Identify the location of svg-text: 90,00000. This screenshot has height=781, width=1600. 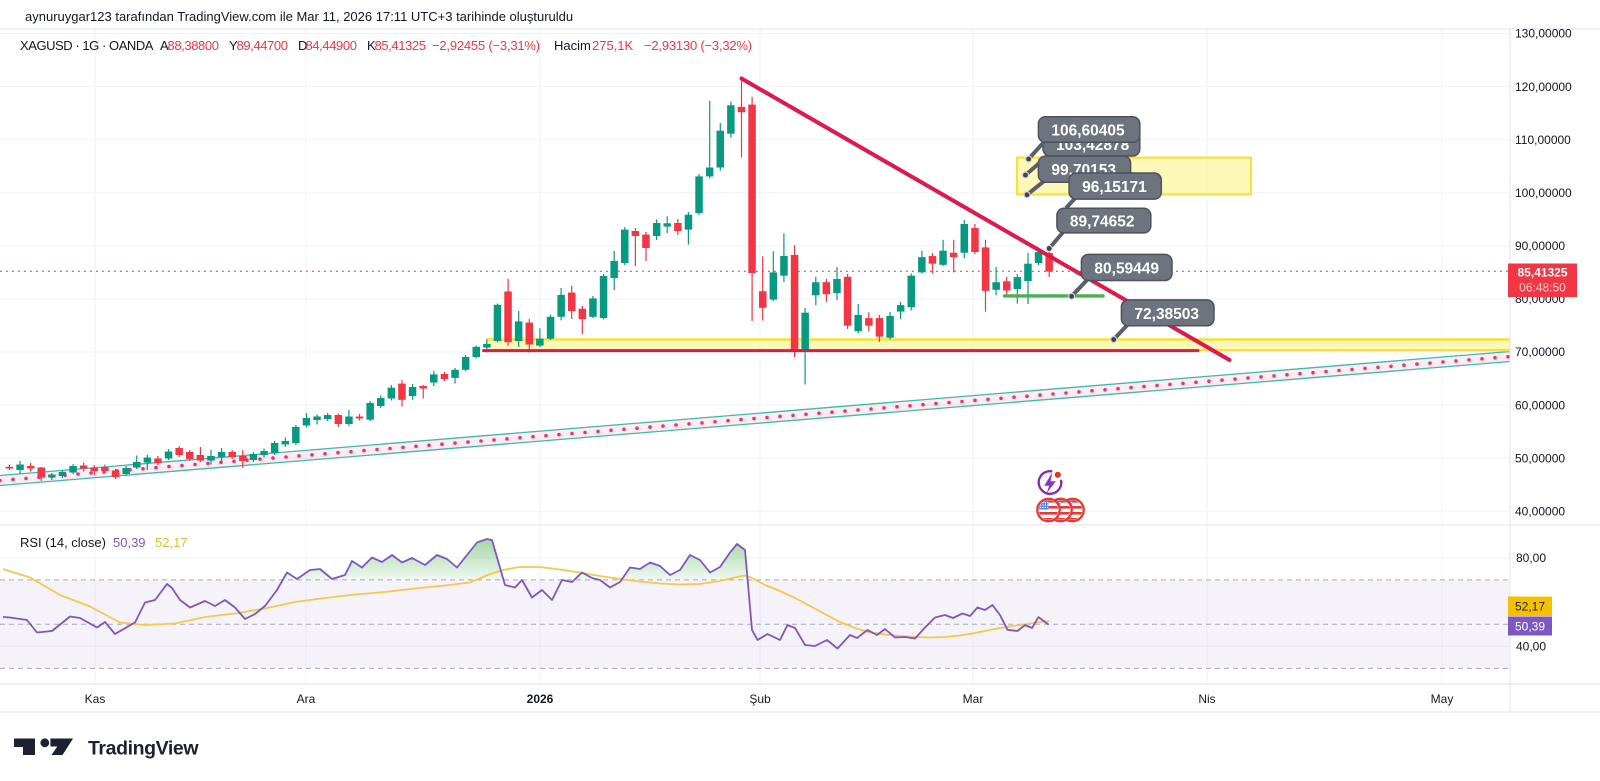
(1540, 246).